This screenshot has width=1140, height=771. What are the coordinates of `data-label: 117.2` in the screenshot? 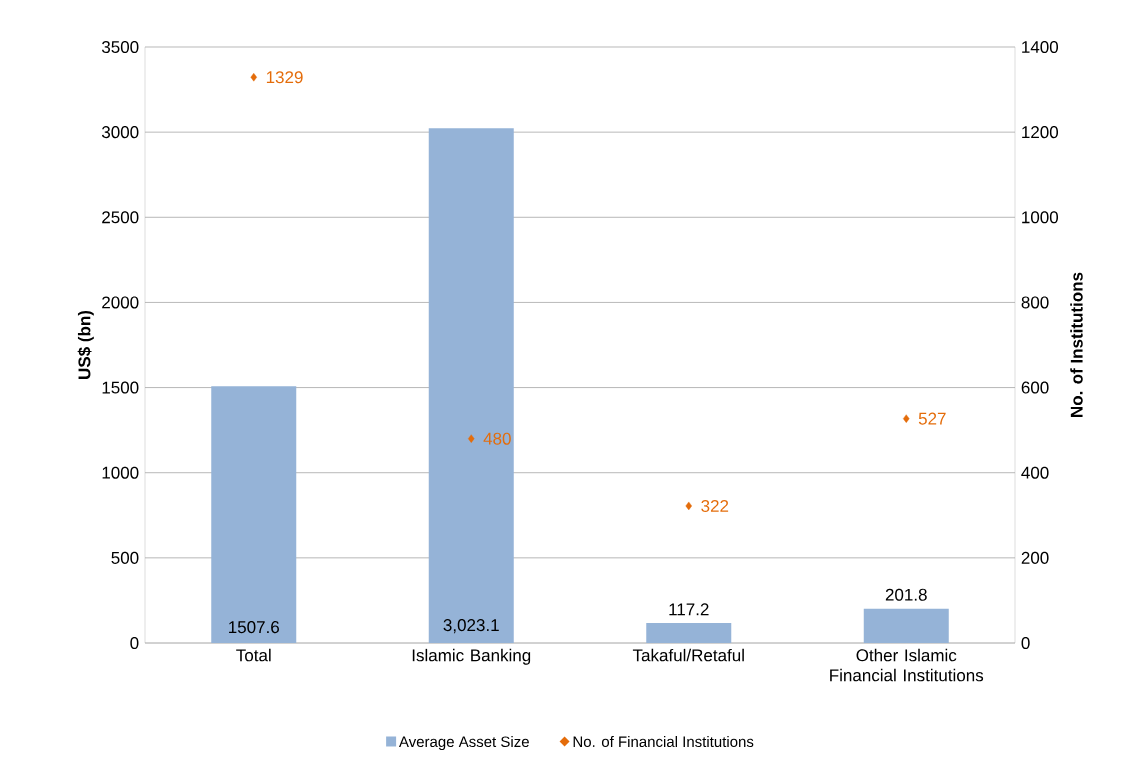 It's located at (689, 609).